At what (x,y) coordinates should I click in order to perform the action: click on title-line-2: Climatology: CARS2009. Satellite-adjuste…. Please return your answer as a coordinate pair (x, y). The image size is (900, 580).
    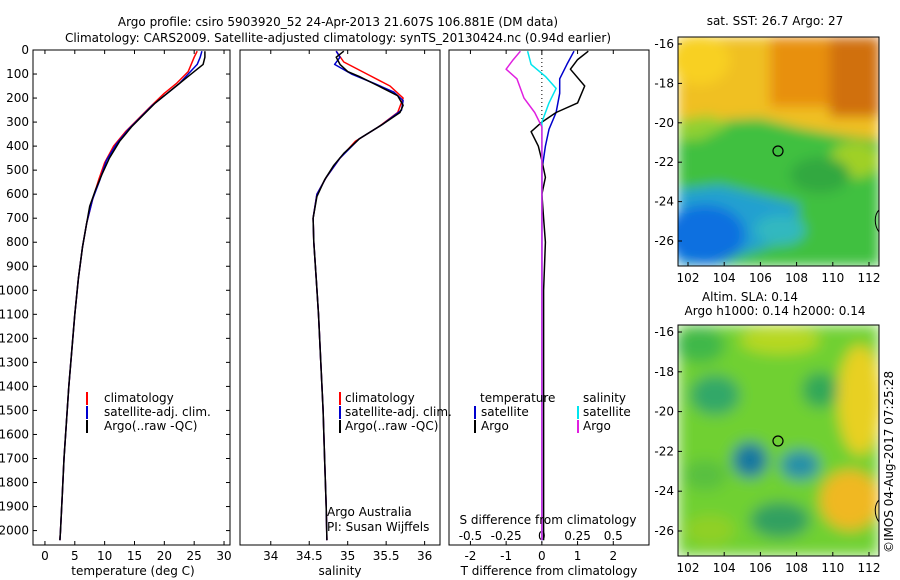
    Looking at the image, I should click on (338, 38).